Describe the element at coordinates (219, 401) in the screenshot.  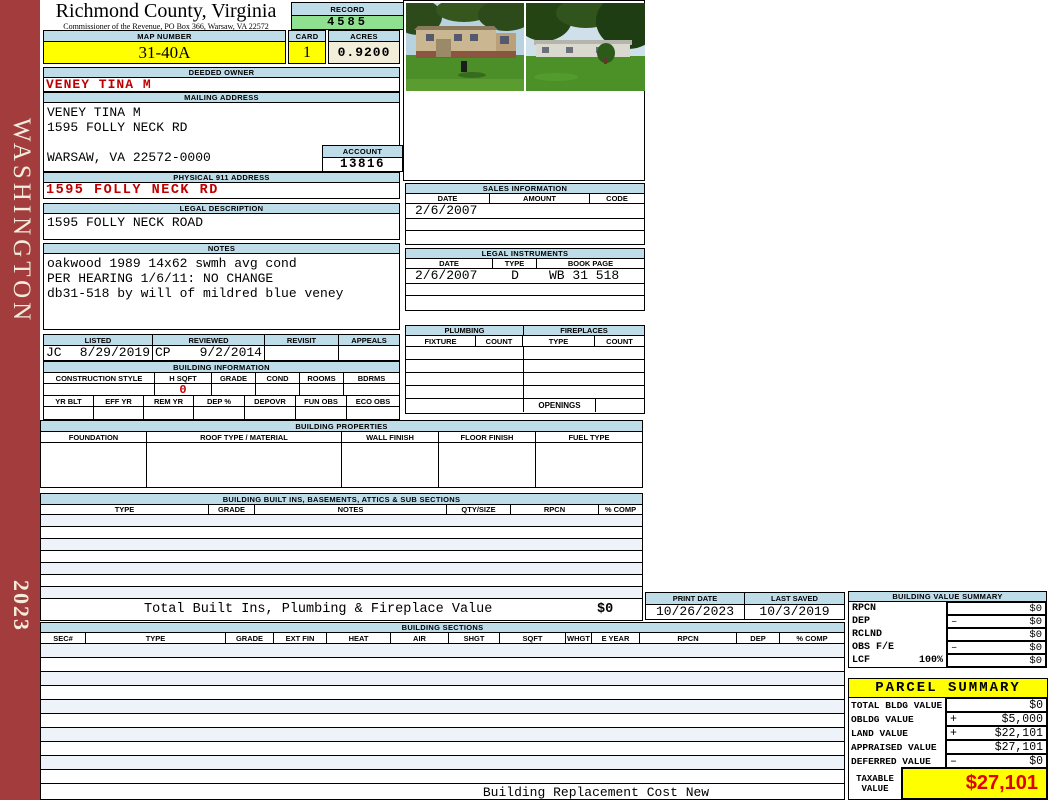
I see `dep-pct-label: DEP %` at that location.